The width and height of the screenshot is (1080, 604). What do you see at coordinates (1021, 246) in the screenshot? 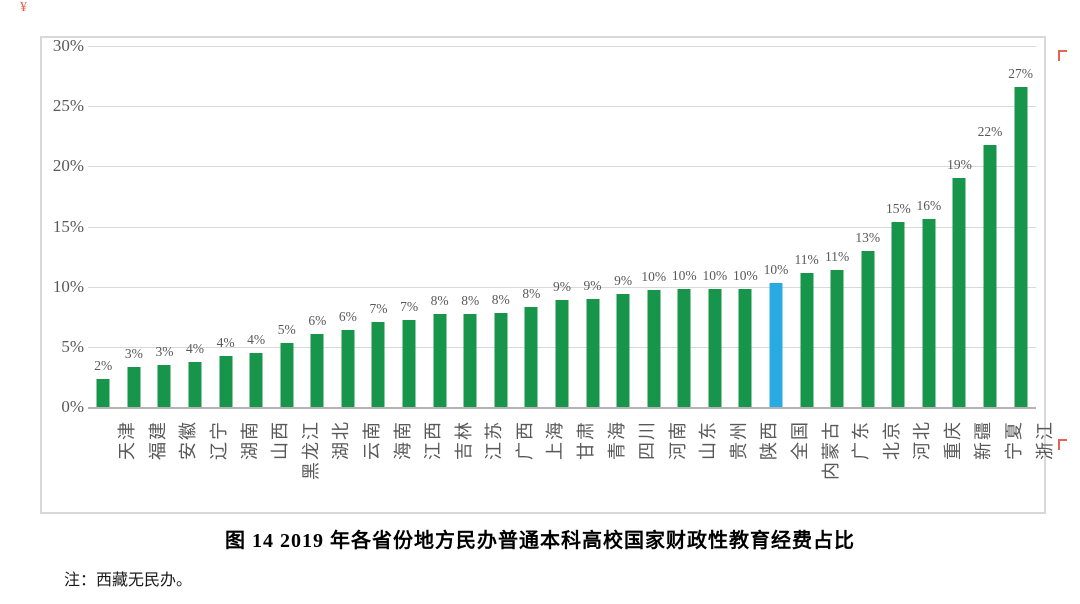
I see `bar-浙江` at bounding box center [1021, 246].